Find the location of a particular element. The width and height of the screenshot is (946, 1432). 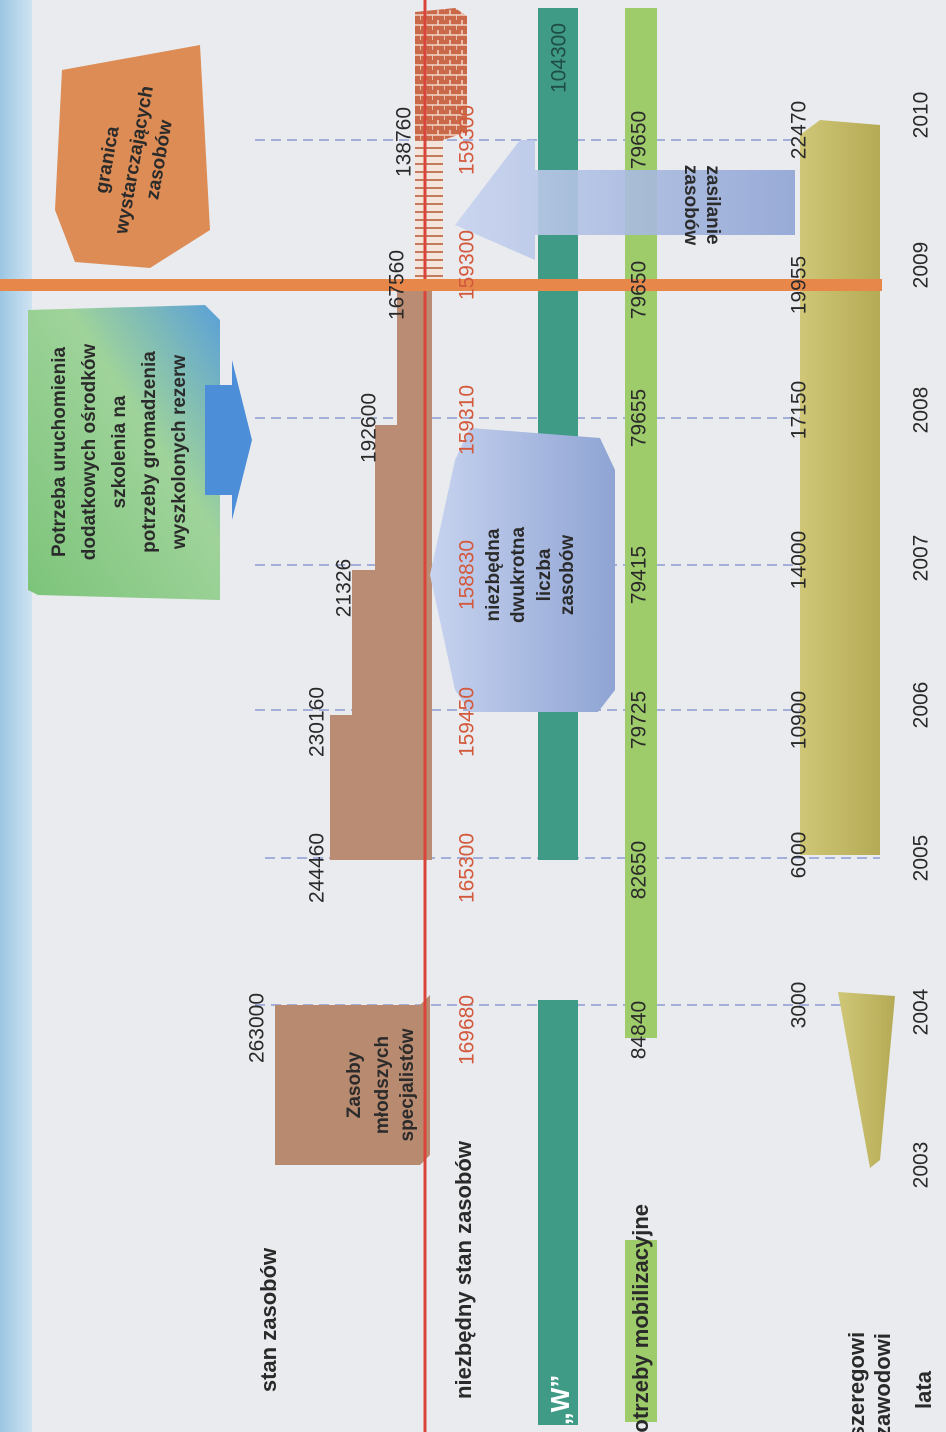

row-label: stan zasobów is located at coordinates (268, 1319).